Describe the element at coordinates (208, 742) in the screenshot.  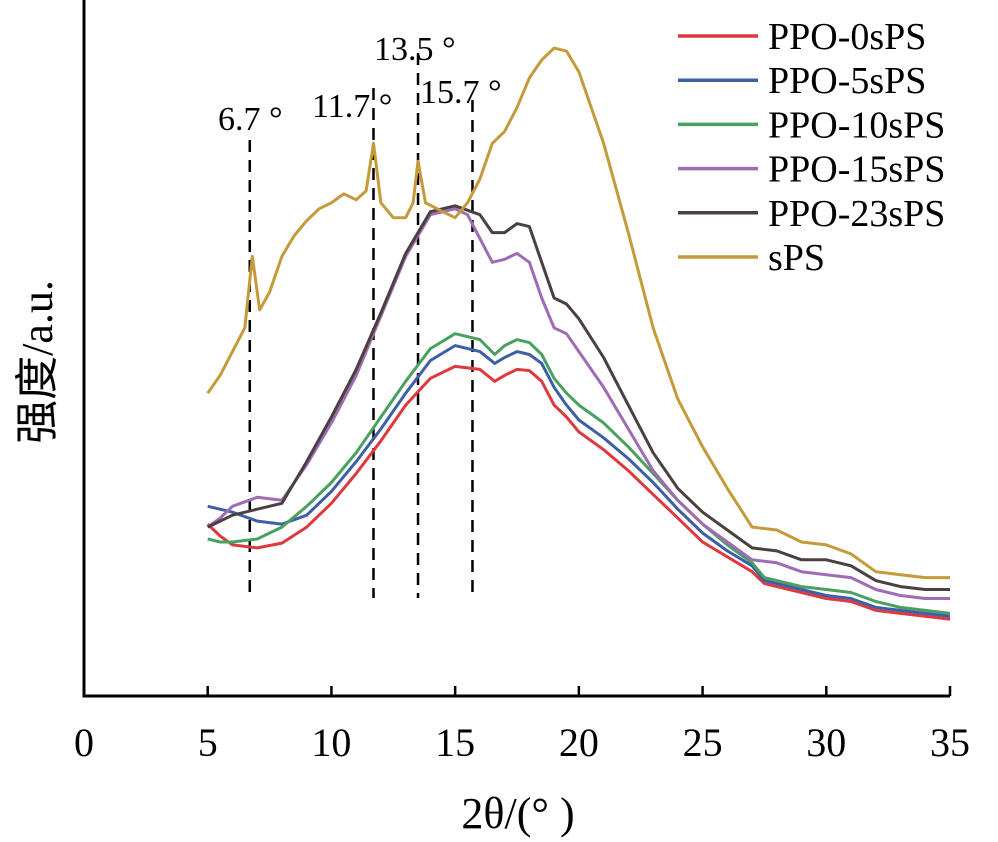
I see `x-tick-label: 5` at that location.